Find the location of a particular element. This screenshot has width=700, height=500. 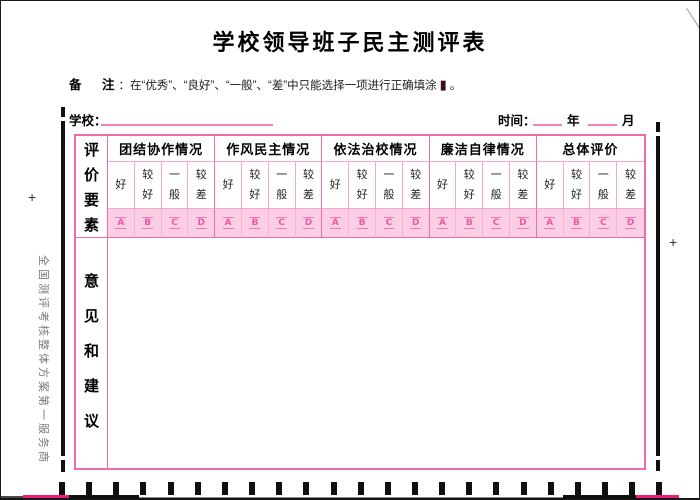

bubble-group5-D: D is located at coordinates (630, 223).